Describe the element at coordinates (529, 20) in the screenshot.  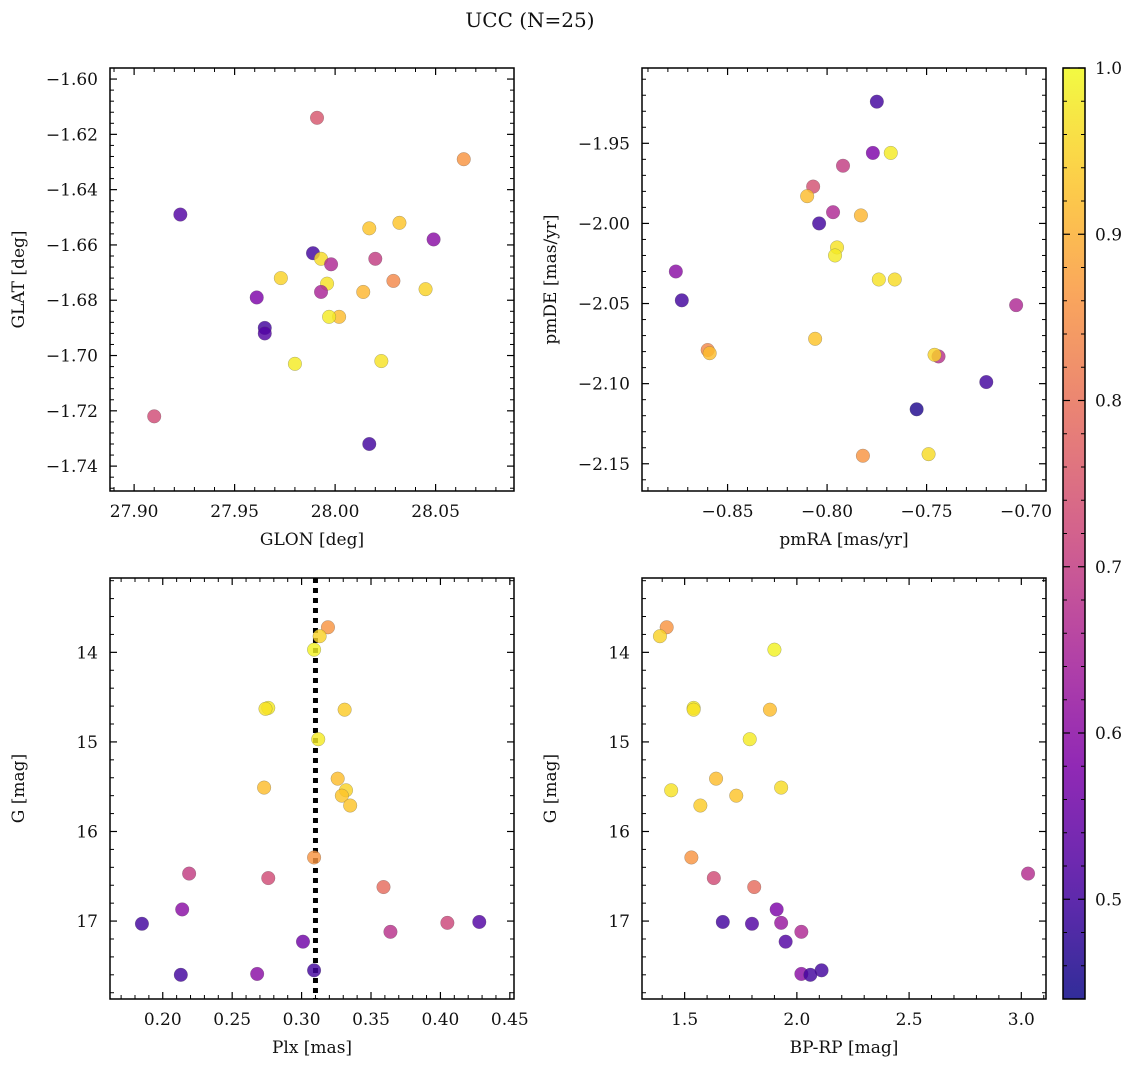
I see `figure-title: UCC (N=25)` at that location.